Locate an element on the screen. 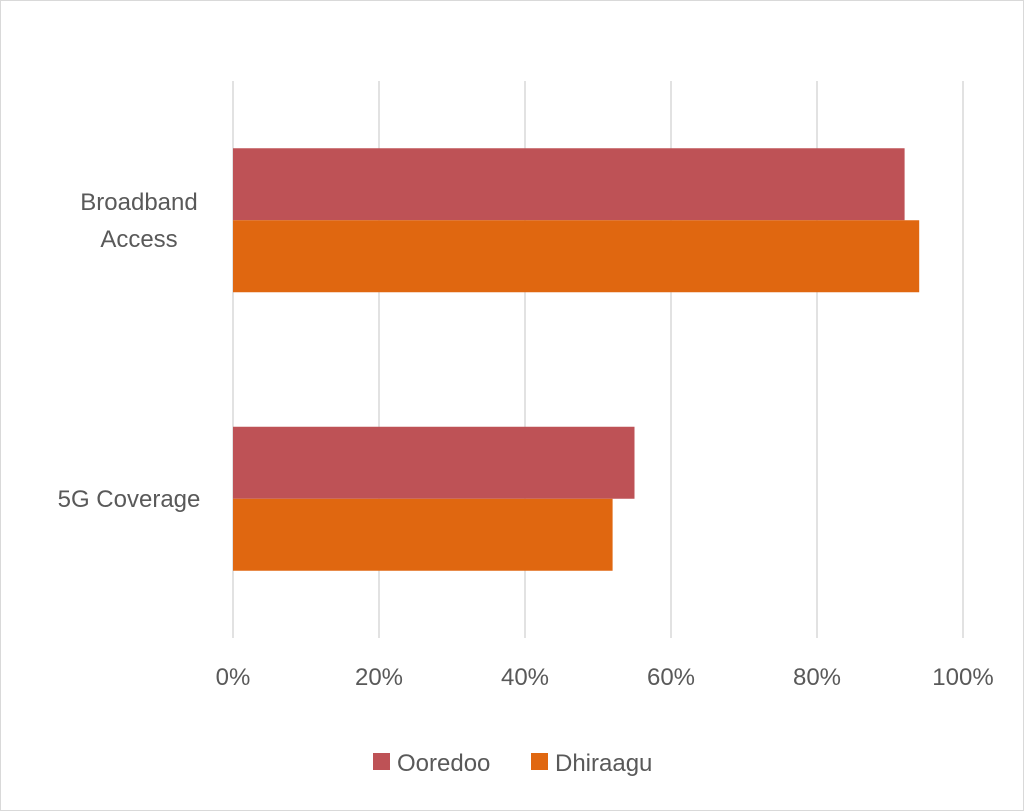 The height and width of the screenshot is (811, 1024). x-tick-label: 80% is located at coordinates (817, 677).